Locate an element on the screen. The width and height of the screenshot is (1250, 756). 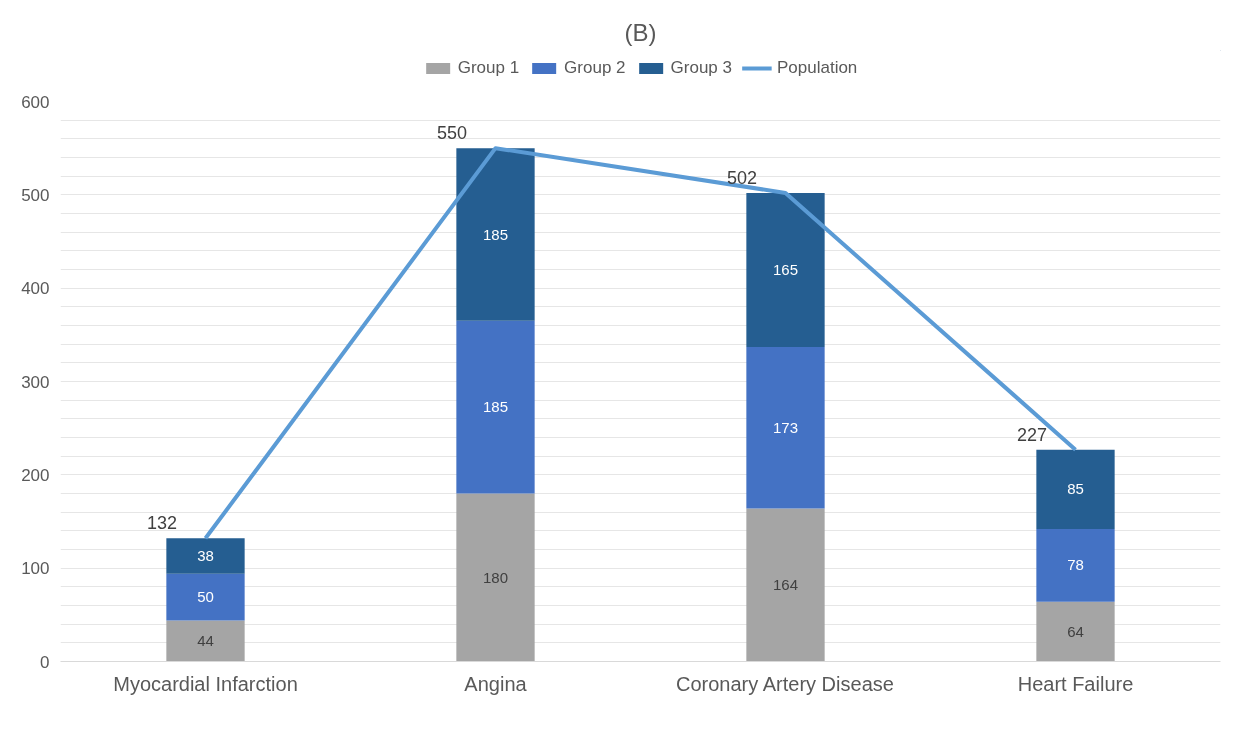
data-label: 180 is located at coordinates (495, 577).